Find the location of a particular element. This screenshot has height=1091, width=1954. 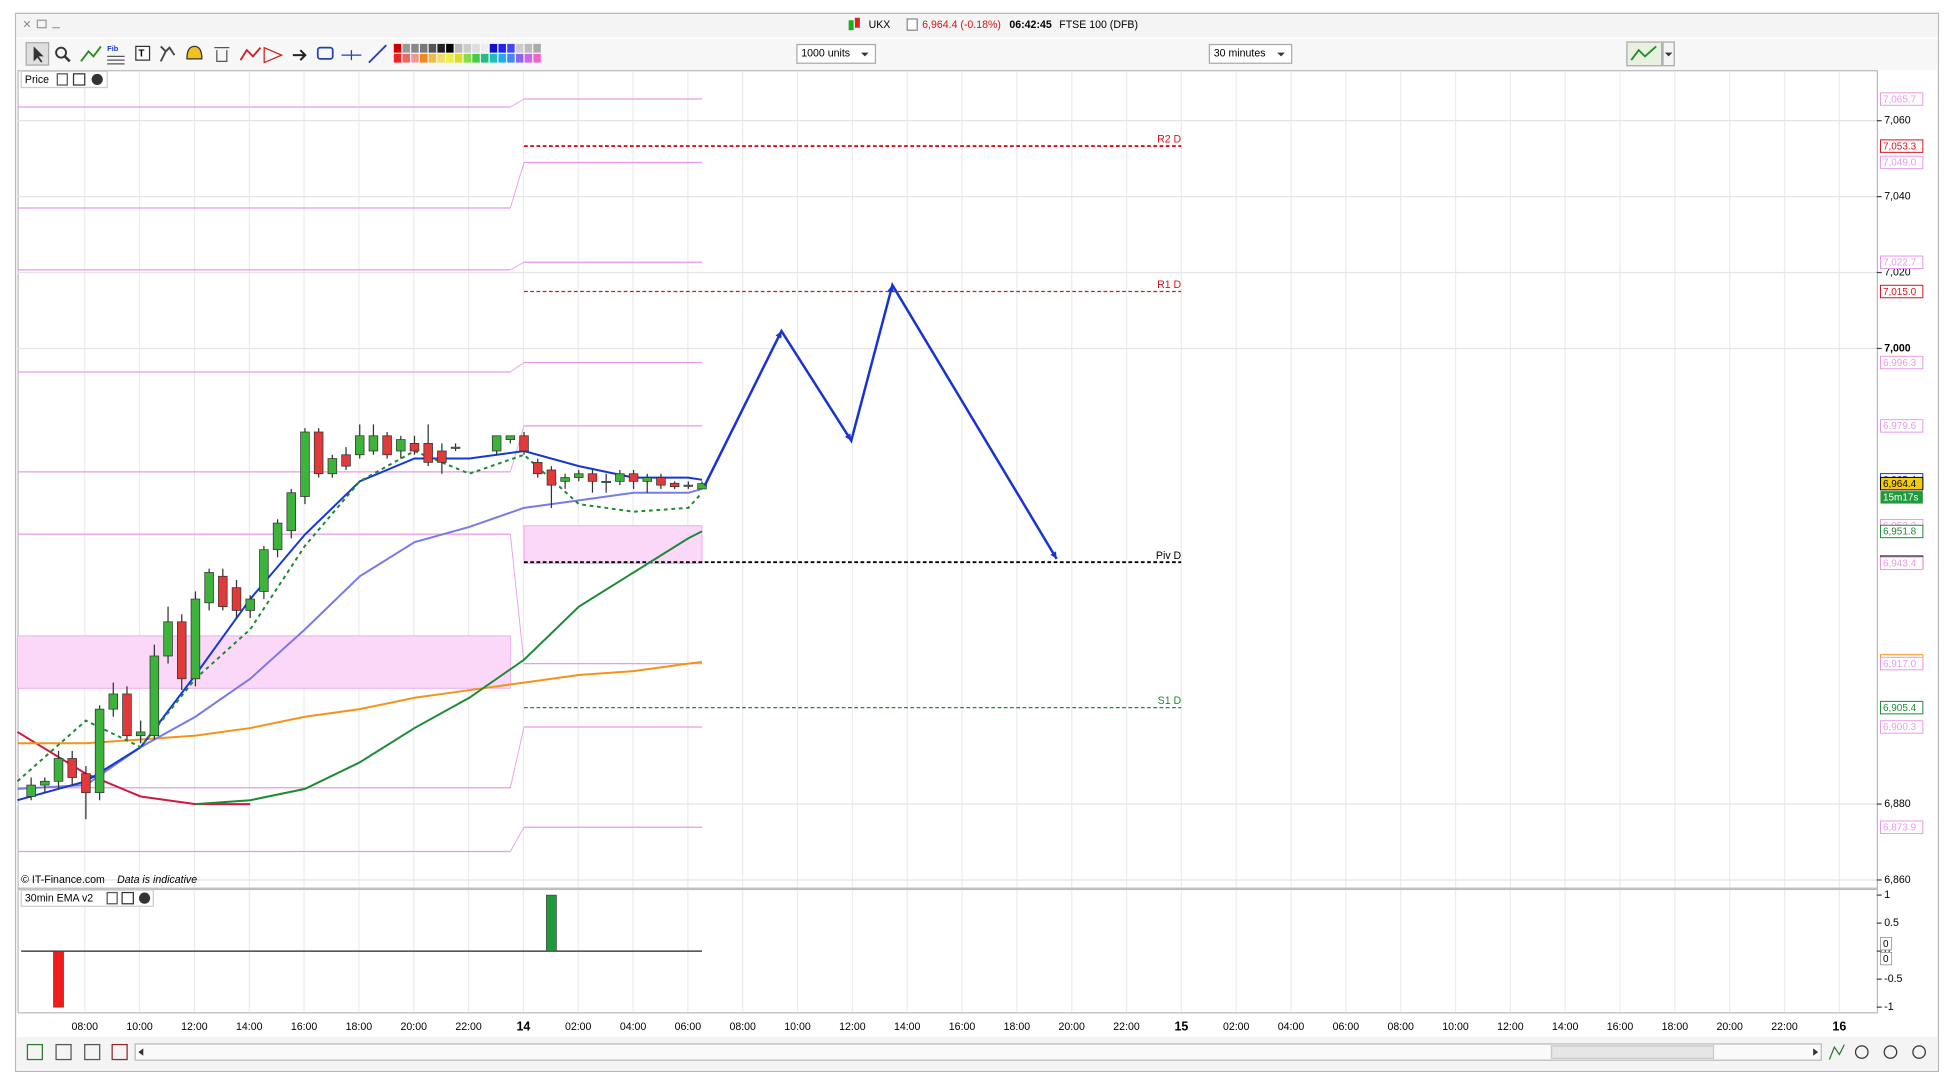

zoom-handle is located at coordinates (67, 59).